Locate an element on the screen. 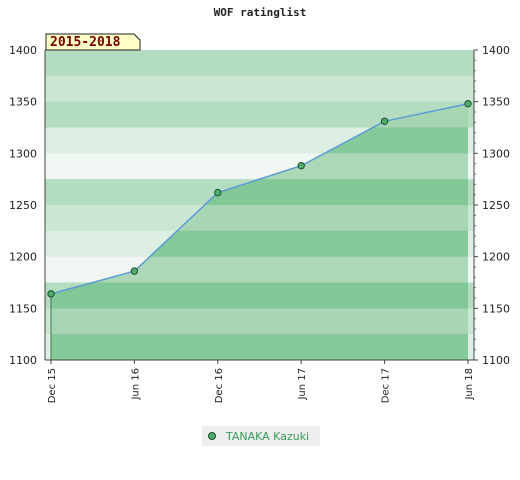  y-tick-label-right: 1100 is located at coordinates (496, 360).